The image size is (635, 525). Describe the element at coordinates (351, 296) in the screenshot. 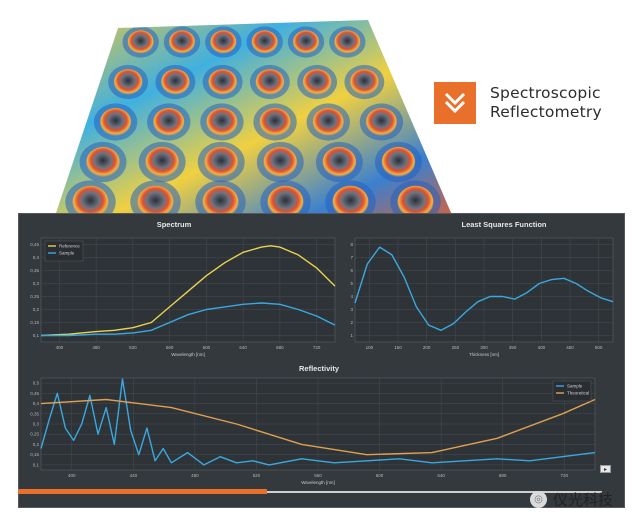

I see `y-tick-label: 4` at that location.